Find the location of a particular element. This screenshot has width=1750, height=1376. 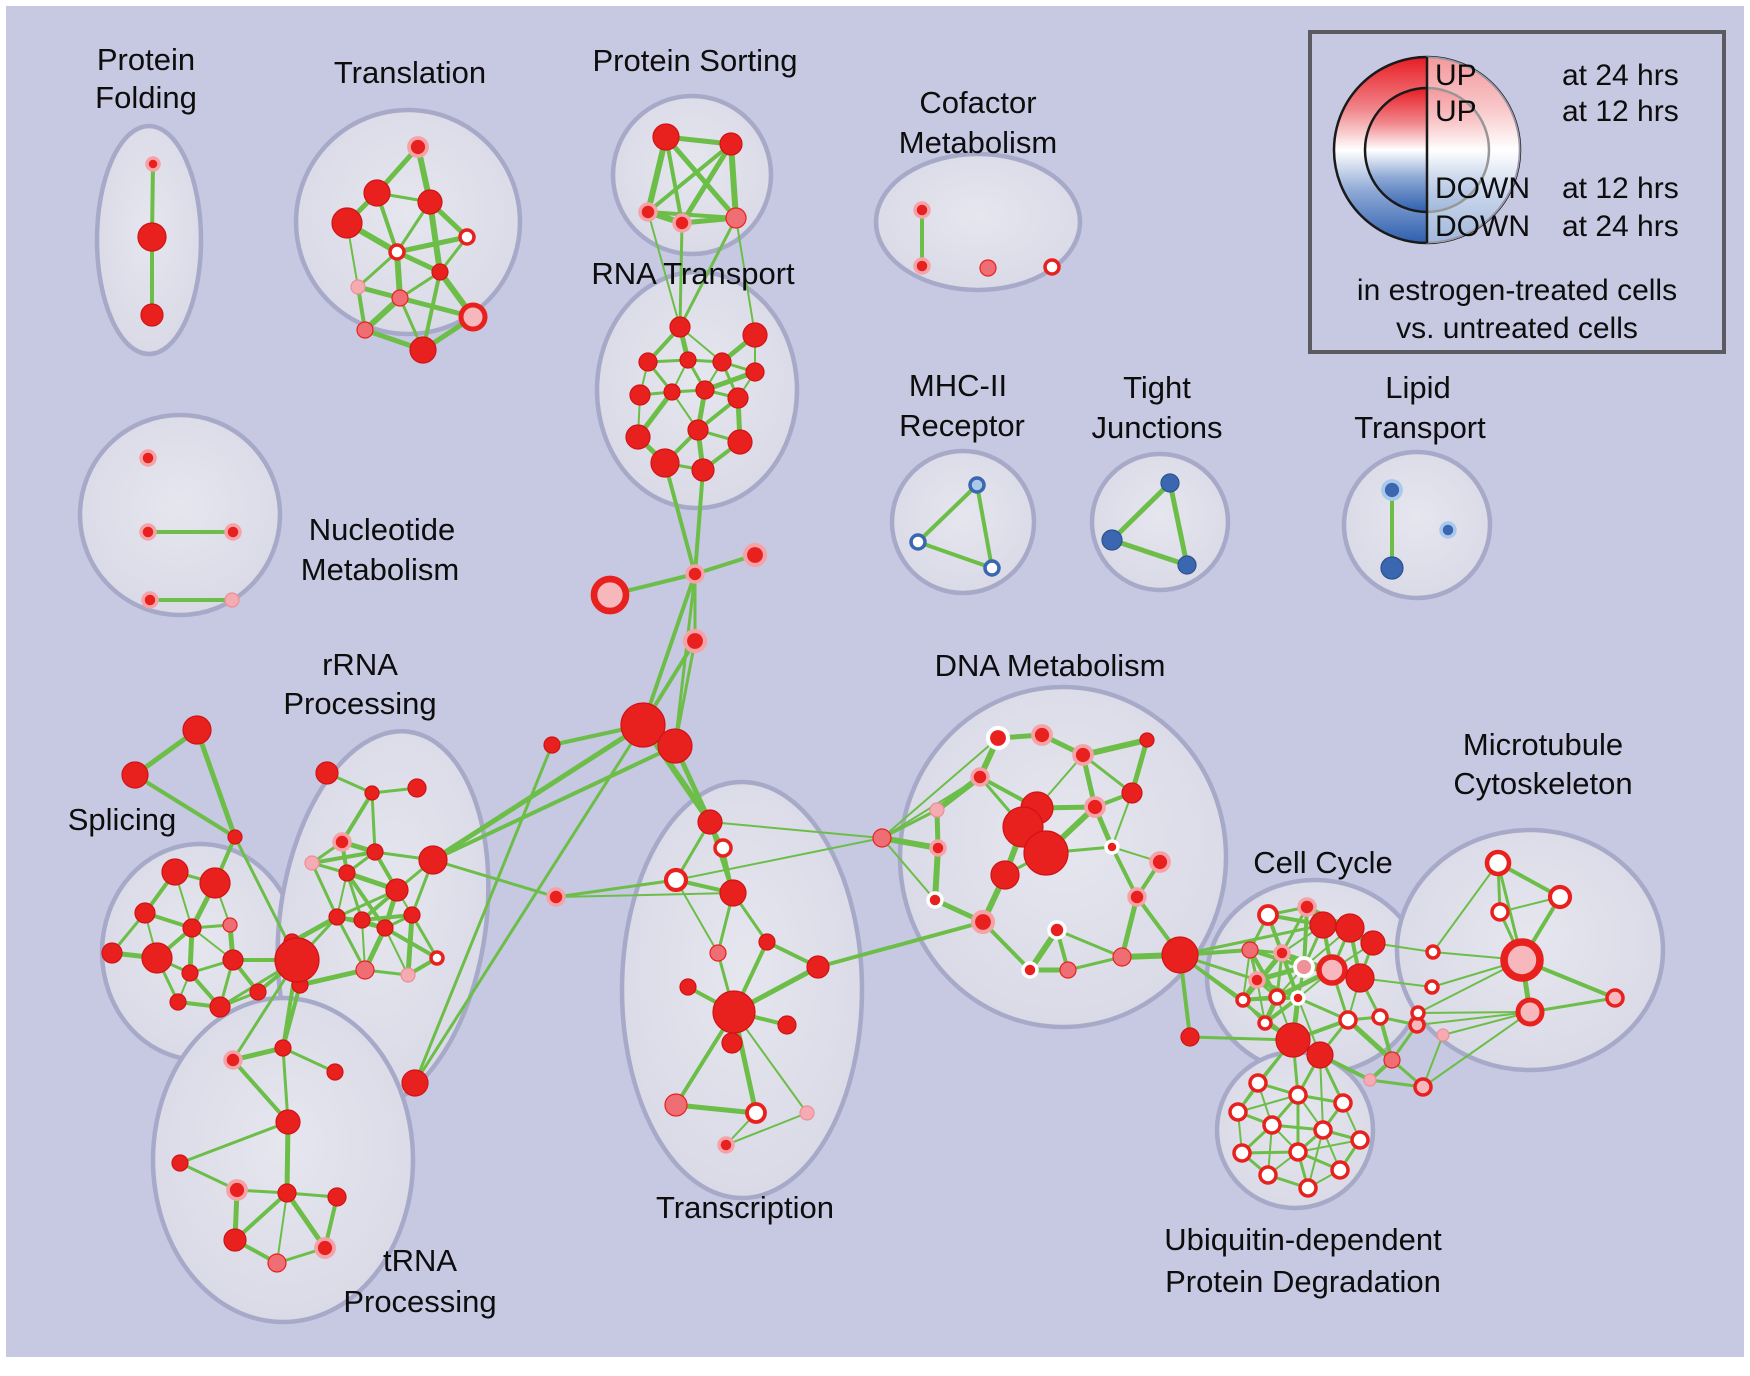

cluster-label-trna-processing: tRNA is located at coordinates (420, 1260).